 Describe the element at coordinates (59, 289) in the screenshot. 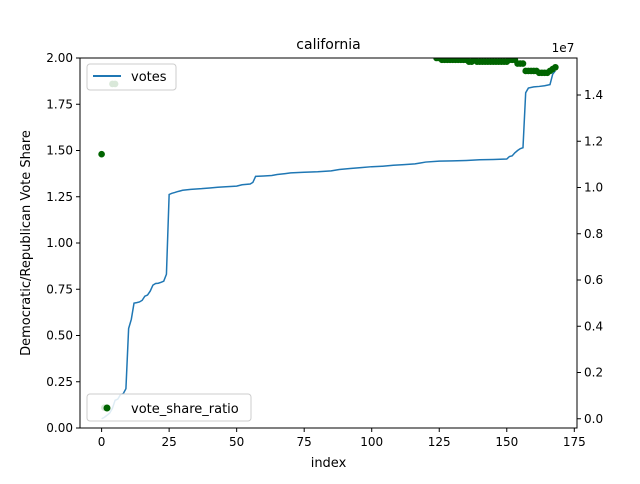

I see `y-tick-label: 0.75` at that location.